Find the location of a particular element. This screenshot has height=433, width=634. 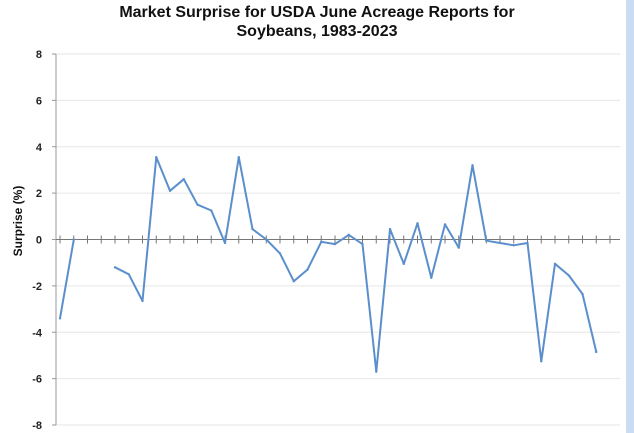

y-axis-title: Surprise (%) is located at coordinates (18, 221).